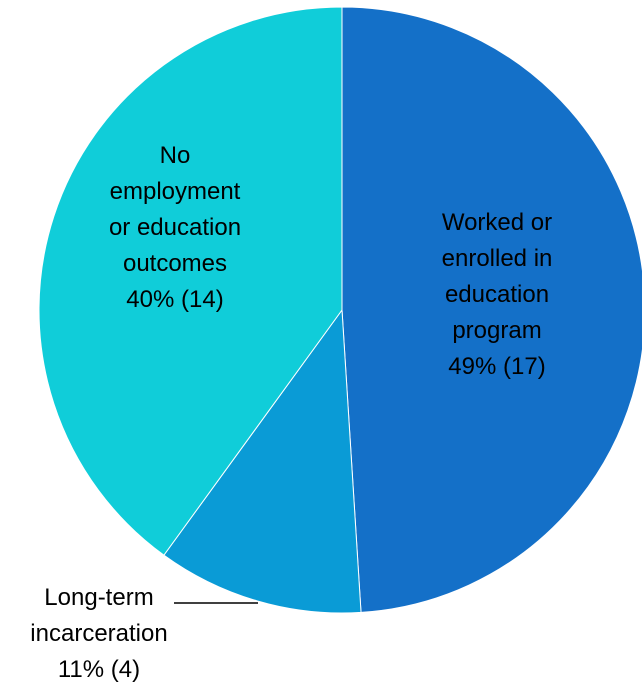 Image resolution: width=642 pixels, height=684 pixels. What do you see at coordinates (98, 597) in the screenshot?
I see `slice-label-line: Long-term` at bounding box center [98, 597].